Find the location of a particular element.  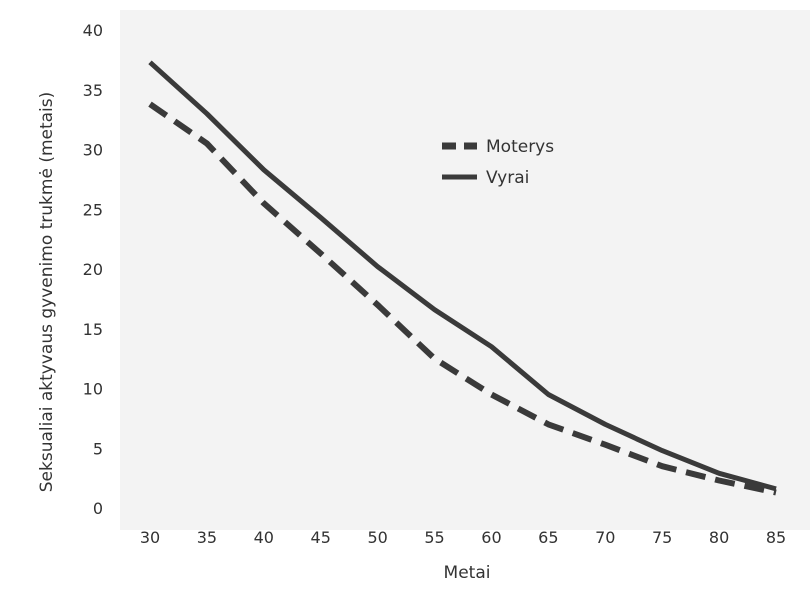

y-tick-label: 5 is located at coordinates (98, 448).